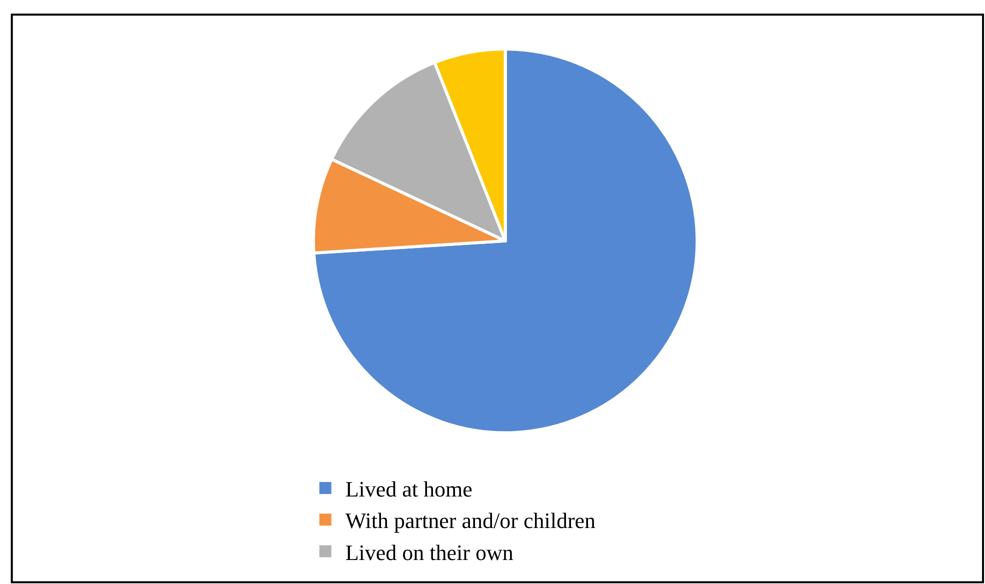 The height and width of the screenshot is (584, 985). I want to click on legend-label: With partner and/or children, so click(470, 521).